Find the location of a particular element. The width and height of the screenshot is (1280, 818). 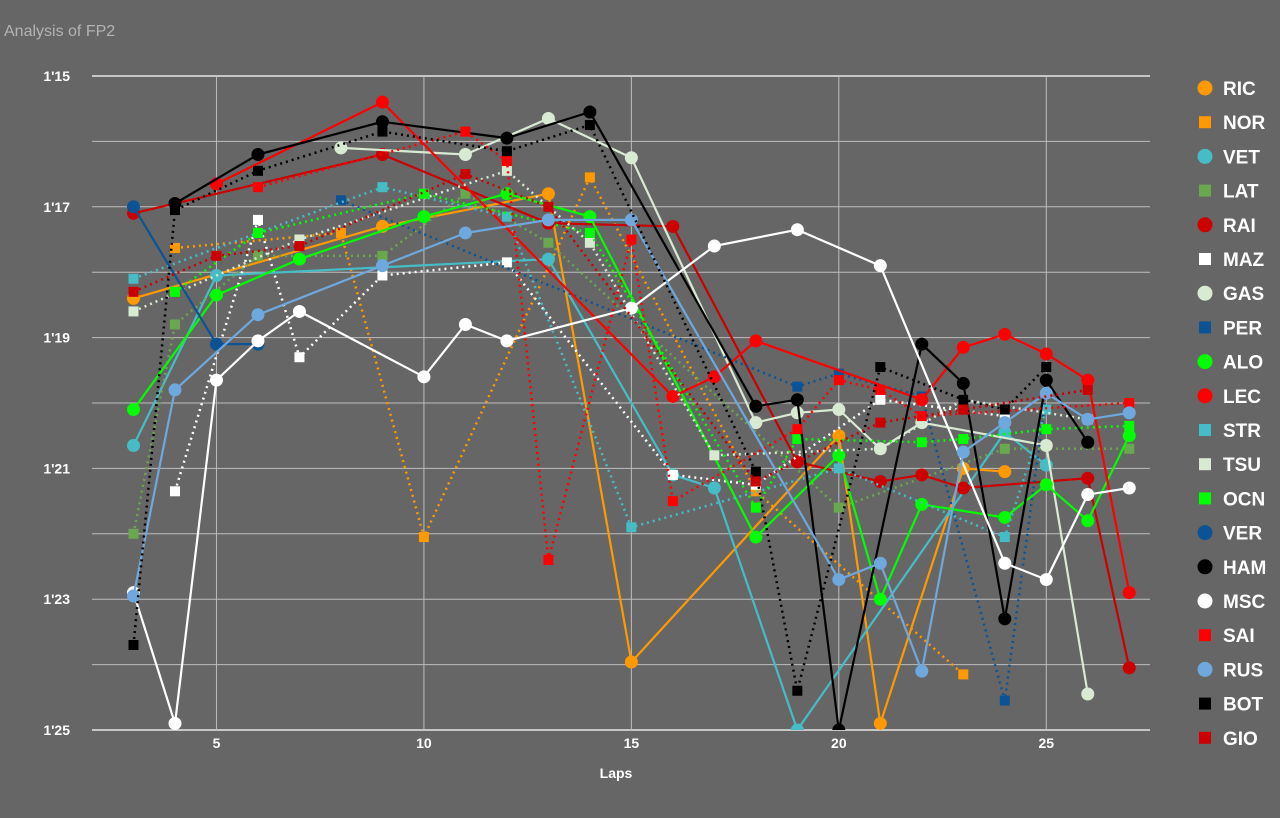

legend-item-vet: VET is located at coordinates (1229, 157).